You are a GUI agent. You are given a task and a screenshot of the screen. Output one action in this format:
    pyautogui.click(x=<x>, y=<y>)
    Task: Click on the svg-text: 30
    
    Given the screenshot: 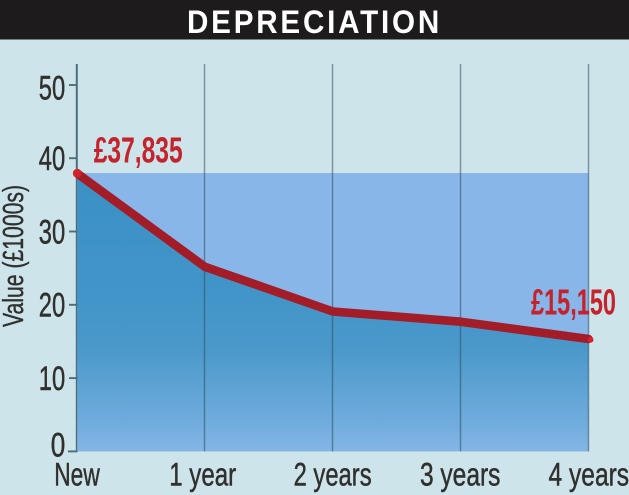 What is the action you would take?
    pyautogui.click(x=52, y=232)
    